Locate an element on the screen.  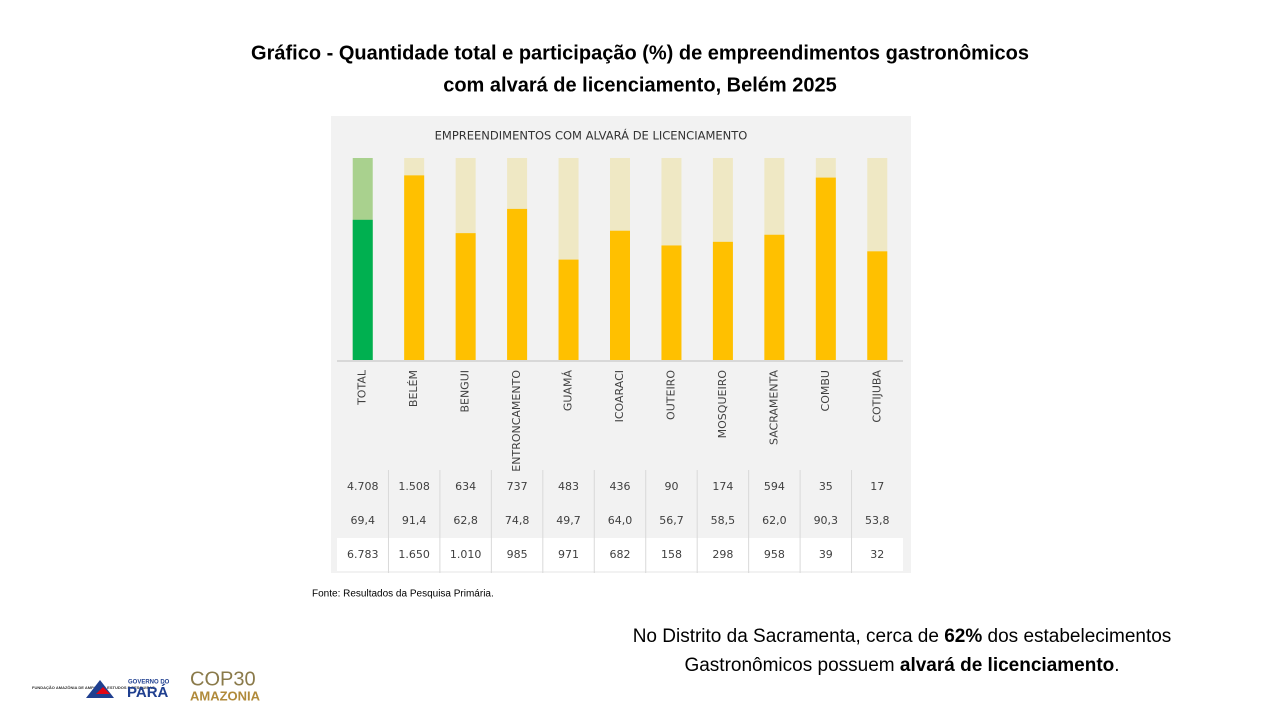
table-cell: 49,7 is located at coordinates (568, 520).